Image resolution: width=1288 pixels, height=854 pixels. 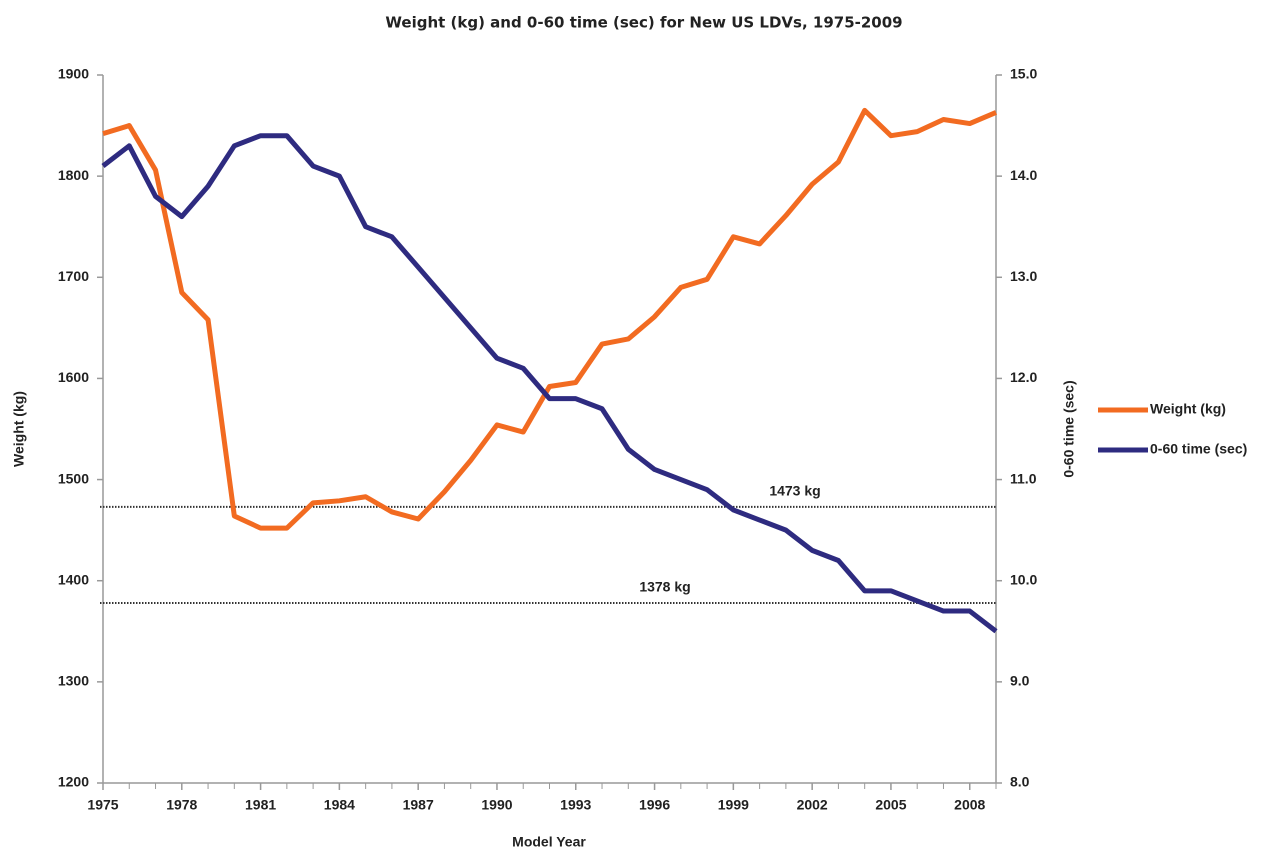 I want to click on y2-tick-label: 8.0, so click(x=1020, y=782).